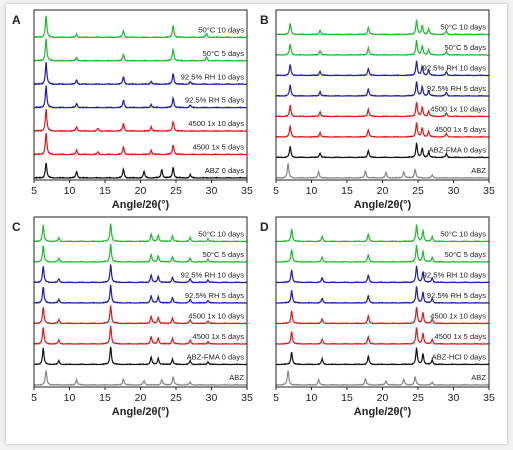 This screenshot has width=513, height=450. I want to click on panel-letter: D, so click(264, 227).